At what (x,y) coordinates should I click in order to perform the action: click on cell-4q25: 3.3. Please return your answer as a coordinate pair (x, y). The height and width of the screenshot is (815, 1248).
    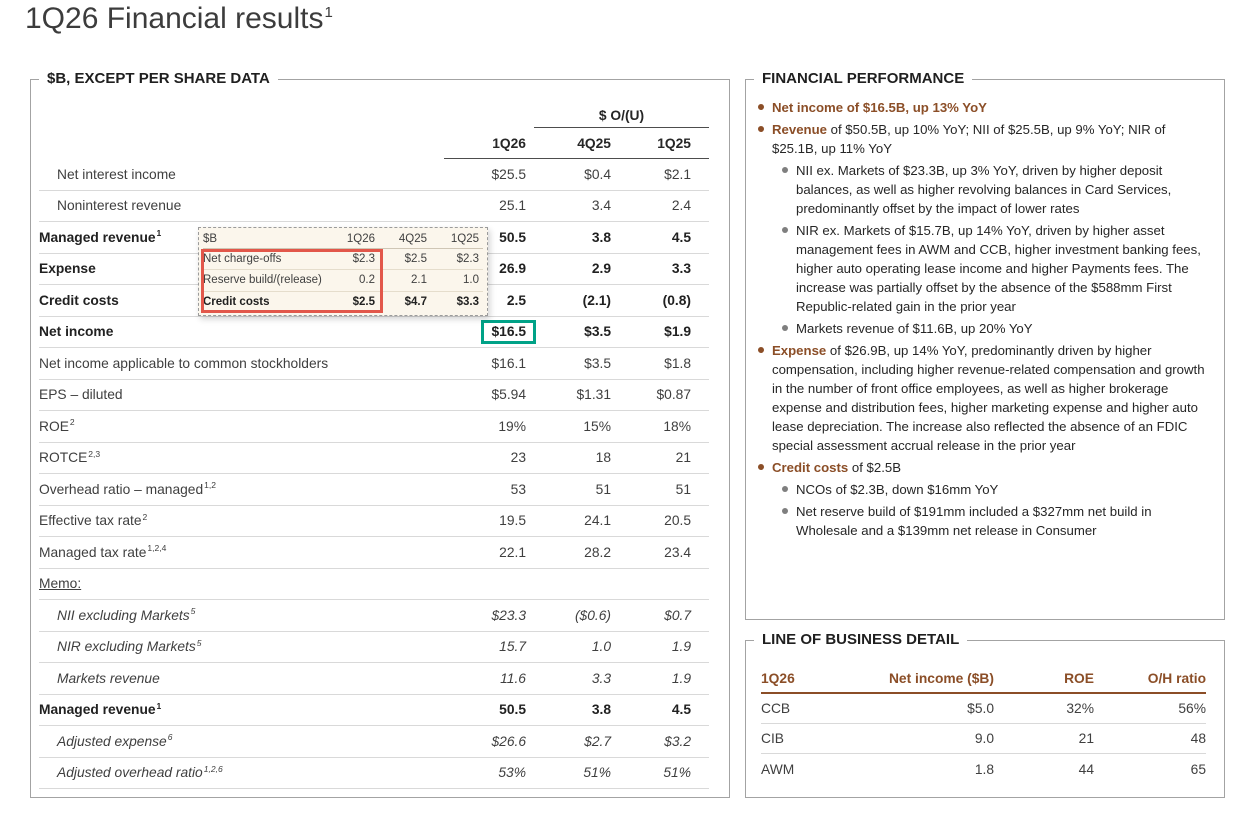
    Looking at the image, I should click on (576, 678).